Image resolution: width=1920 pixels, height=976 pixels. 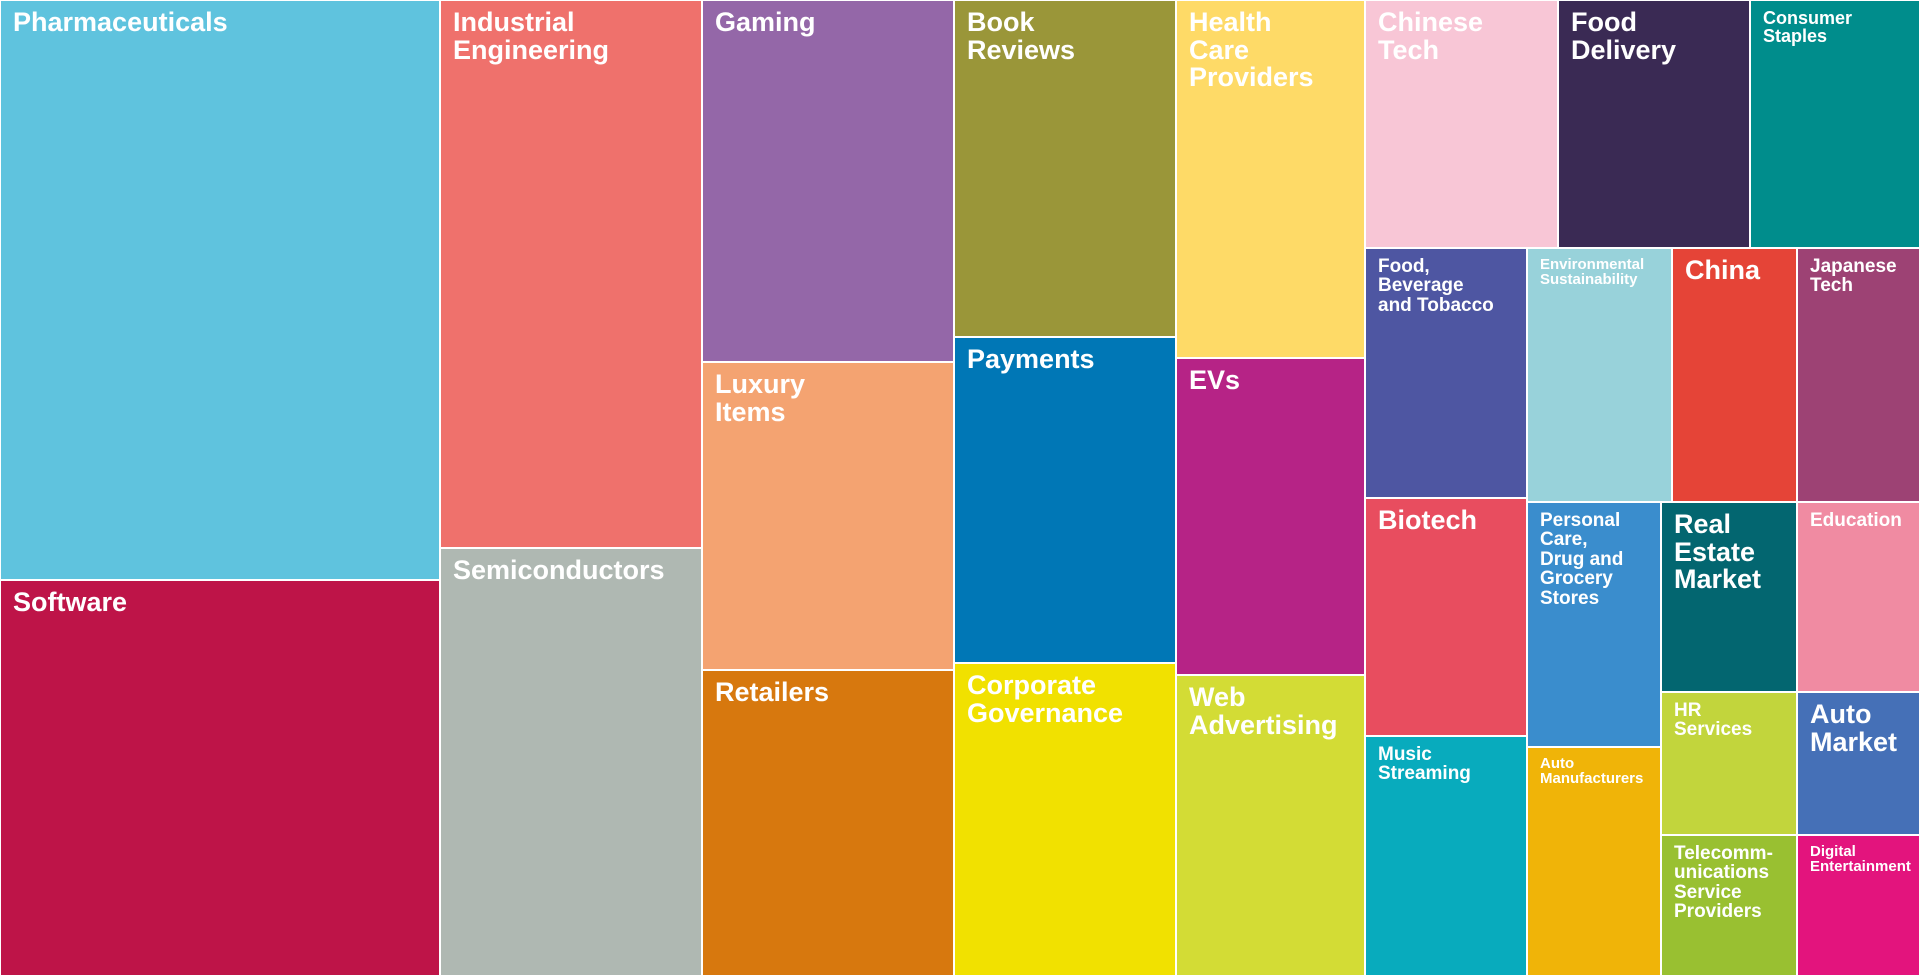 What do you see at coordinates (1856, 520) in the screenshot?
I see `treemap-tile-label: Education` at bounding box center [1856, 520].